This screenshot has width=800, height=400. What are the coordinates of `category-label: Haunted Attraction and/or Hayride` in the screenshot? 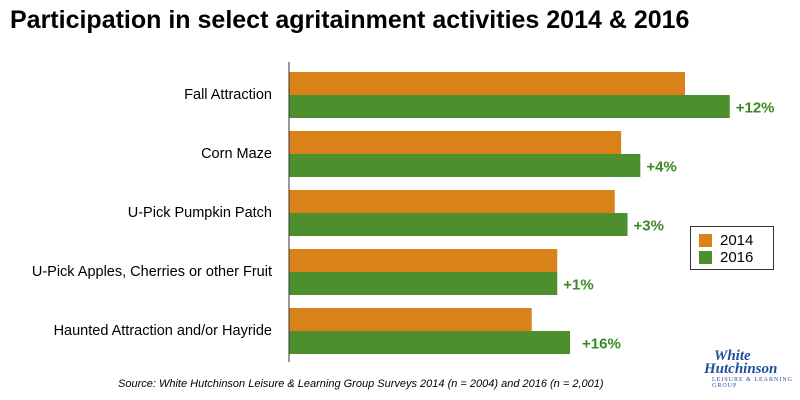 It's located at (163, 331).